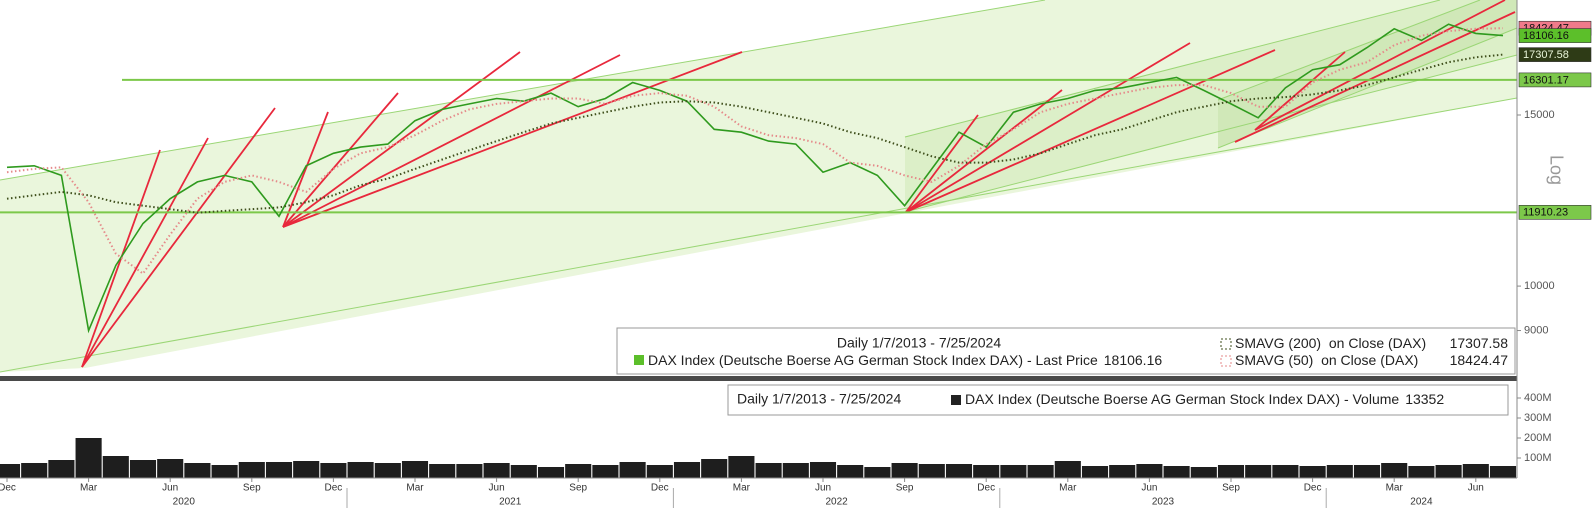 The height and width of the screenshot is (513, 1593). What do you see at coordinates (1163, 502) in the screenshot?
I see `x-group-label: 2023` at bounding box center [1163, 502].